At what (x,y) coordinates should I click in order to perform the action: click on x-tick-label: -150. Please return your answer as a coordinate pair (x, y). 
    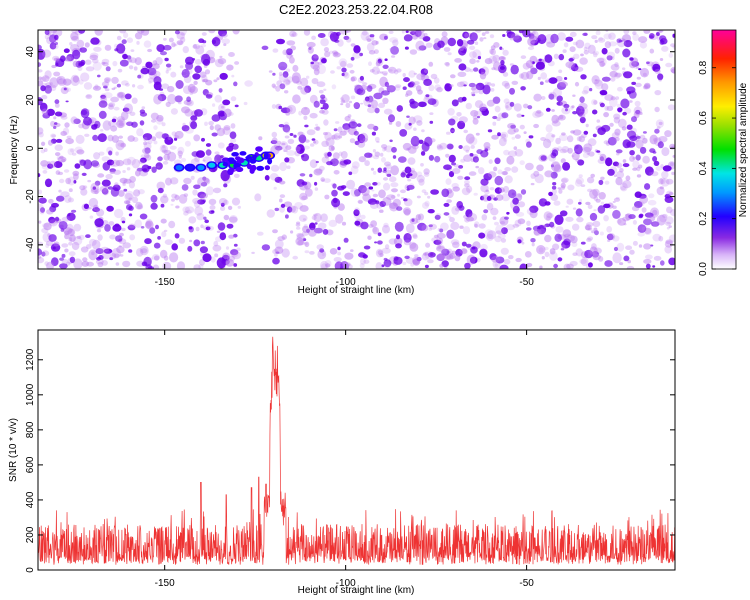
    Looking at the image, I should click on (165, 282).